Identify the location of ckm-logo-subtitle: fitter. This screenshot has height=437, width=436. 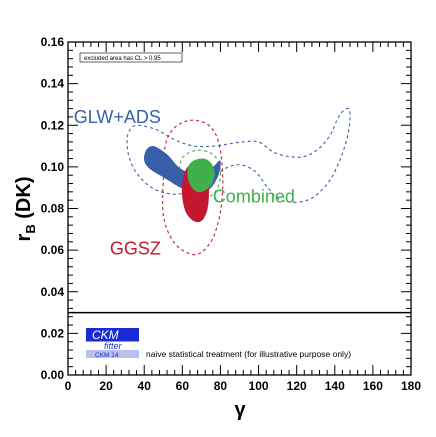
(113, 346).